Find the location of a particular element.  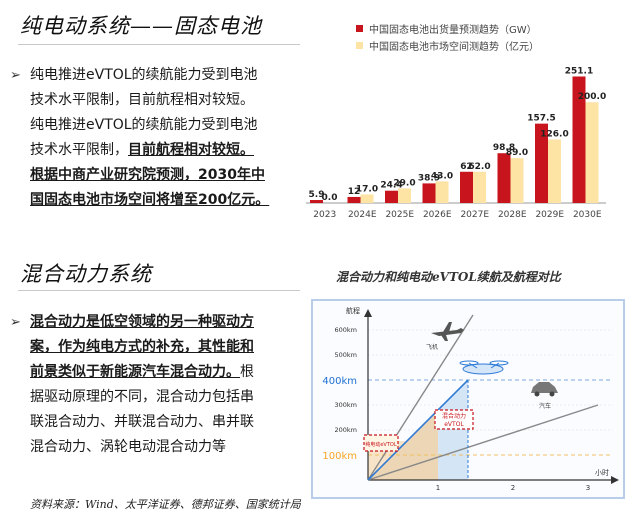

y-axis-label: 航程 is located at coordinates (353, 310).